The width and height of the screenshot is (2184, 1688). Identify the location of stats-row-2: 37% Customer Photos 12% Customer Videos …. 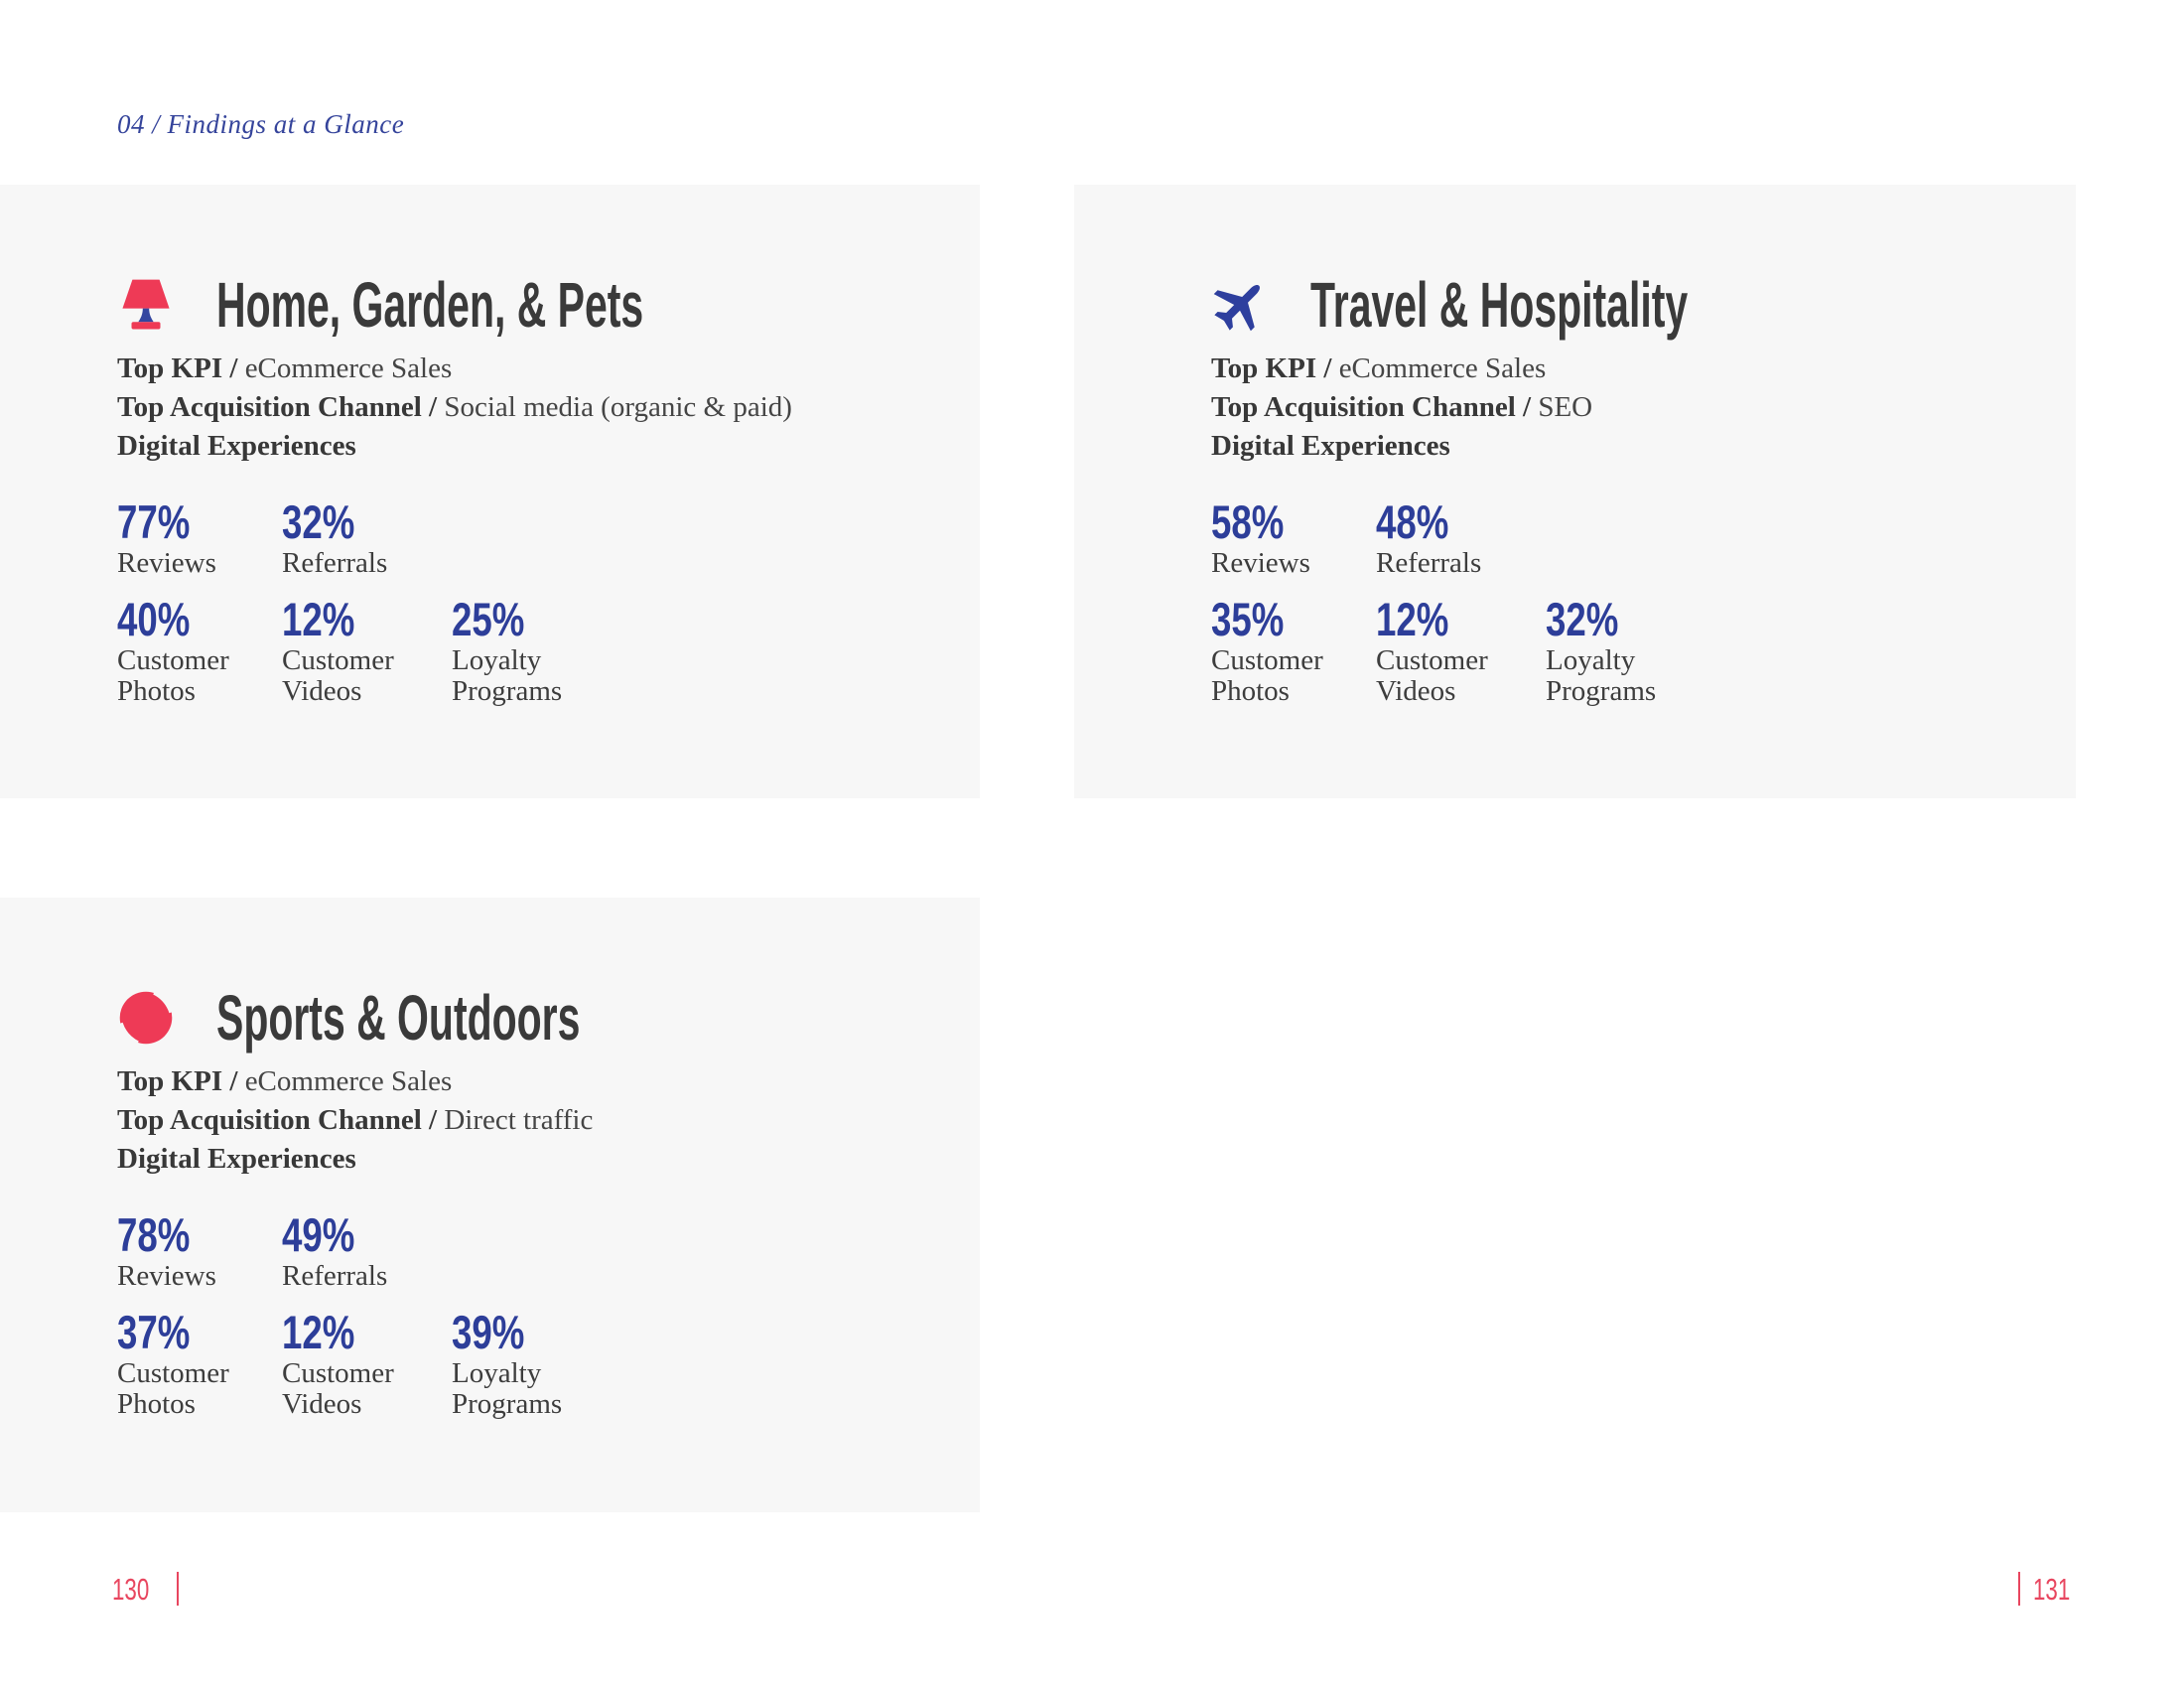
(354, 1364).